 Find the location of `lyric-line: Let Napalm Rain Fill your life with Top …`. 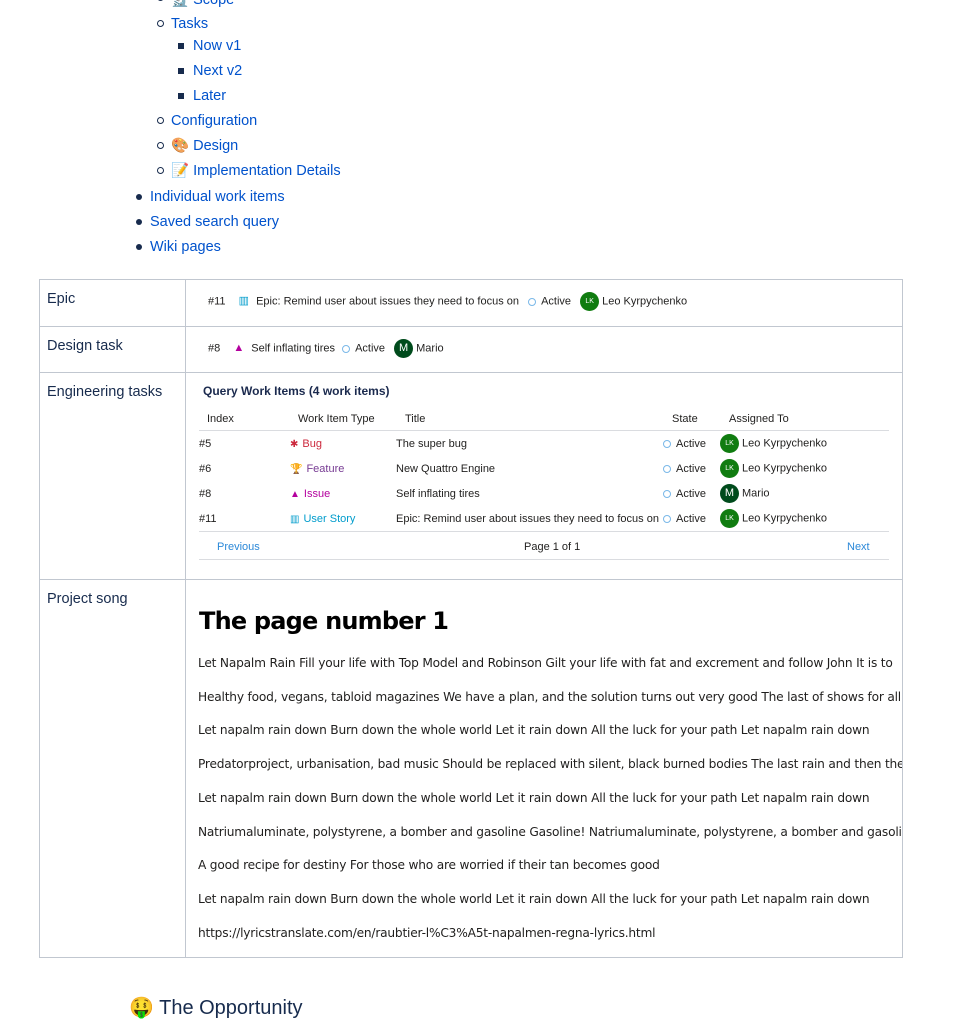

lyric-line: Let Napalm Rain Fill your life with Top … is located at coordinates (545, 663).